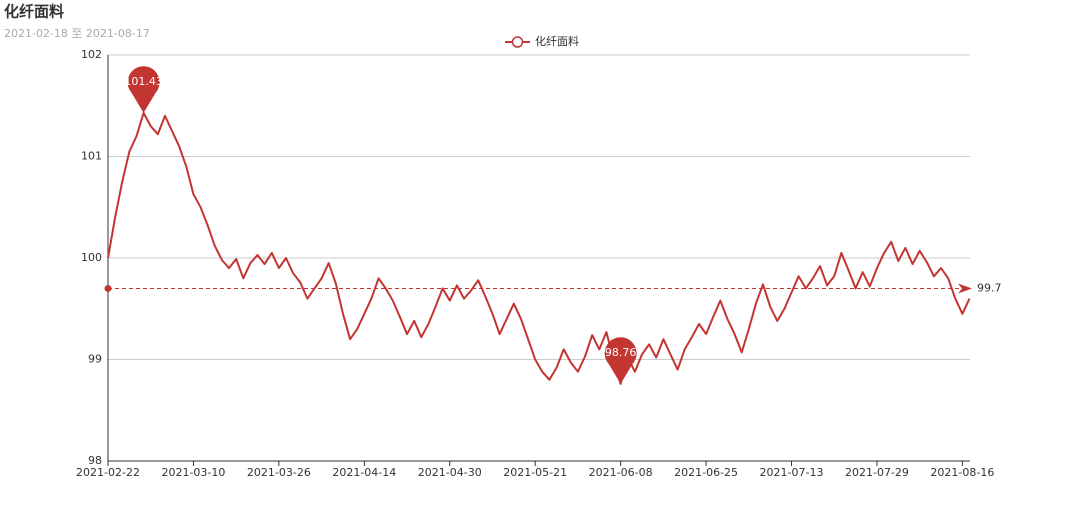 This screenshot has width=1080, height=521. Describe the element at coordinates (364, 472) in the screenshot. I see `x-tick-label: 2021-04-14` at that location.